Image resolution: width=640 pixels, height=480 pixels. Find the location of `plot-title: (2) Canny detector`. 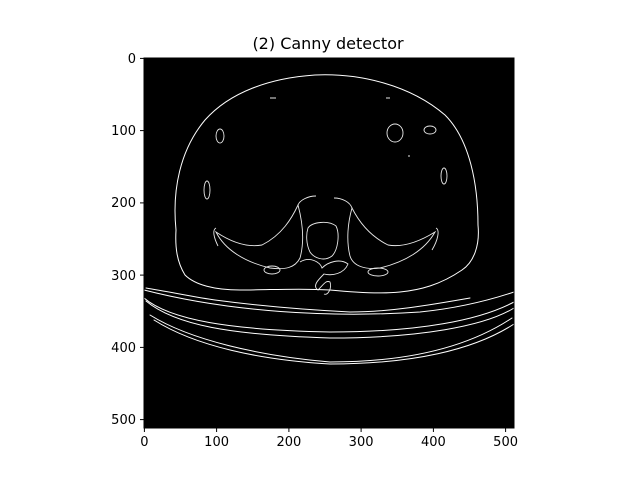

plot-title: (2) Canny detector is located at coordinates (328, 43).